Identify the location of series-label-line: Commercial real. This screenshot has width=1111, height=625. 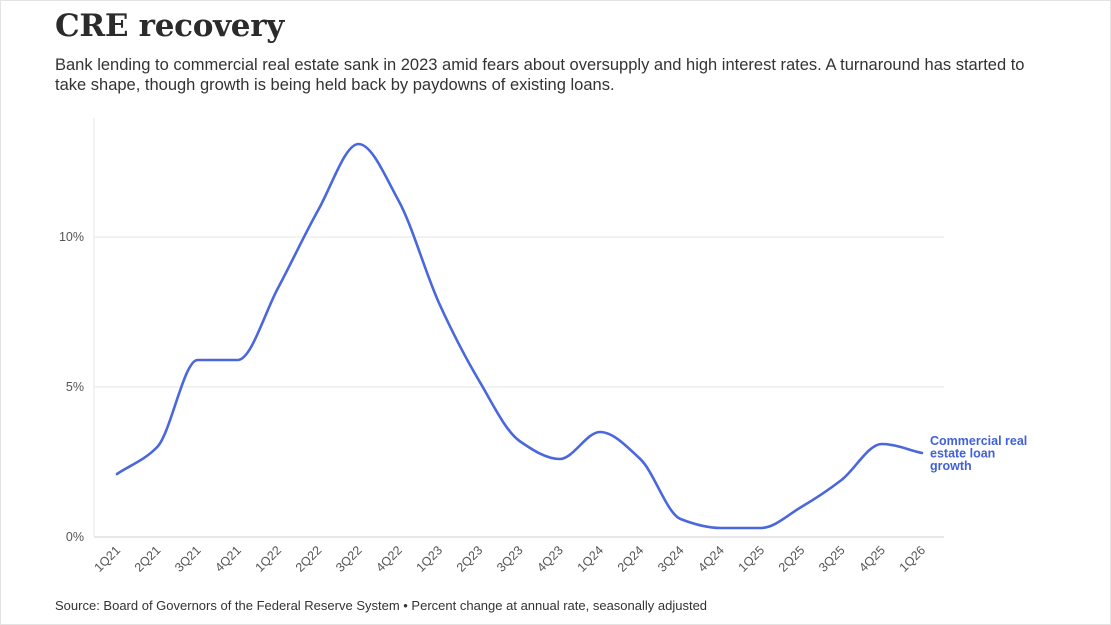
(978, 441).